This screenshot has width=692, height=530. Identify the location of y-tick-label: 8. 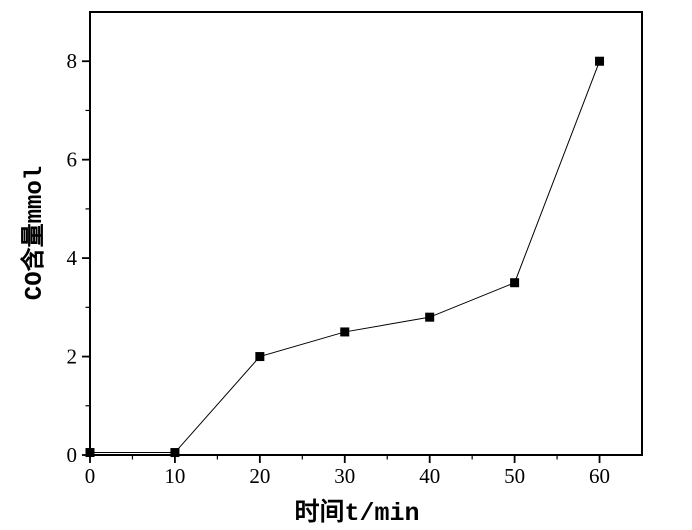
(72, 61).